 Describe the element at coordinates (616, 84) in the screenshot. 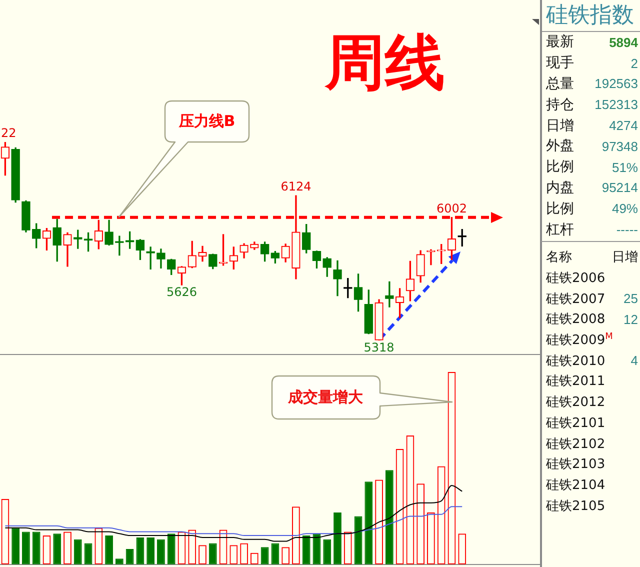

I see `text: 192563` at that location.